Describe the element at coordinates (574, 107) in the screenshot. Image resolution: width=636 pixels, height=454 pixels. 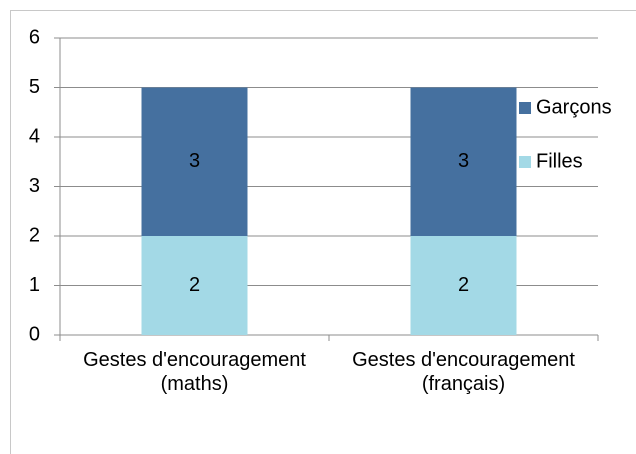
I see `legend-label: Garçons` at that location.